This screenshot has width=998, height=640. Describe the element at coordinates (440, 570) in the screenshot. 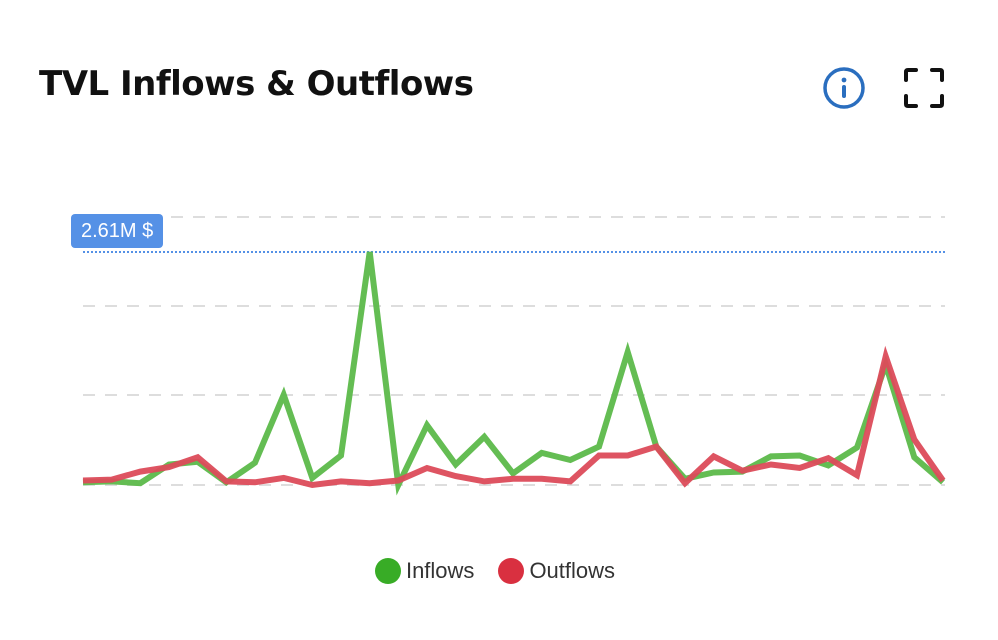

I see `legend-label: Inflows` at that location.